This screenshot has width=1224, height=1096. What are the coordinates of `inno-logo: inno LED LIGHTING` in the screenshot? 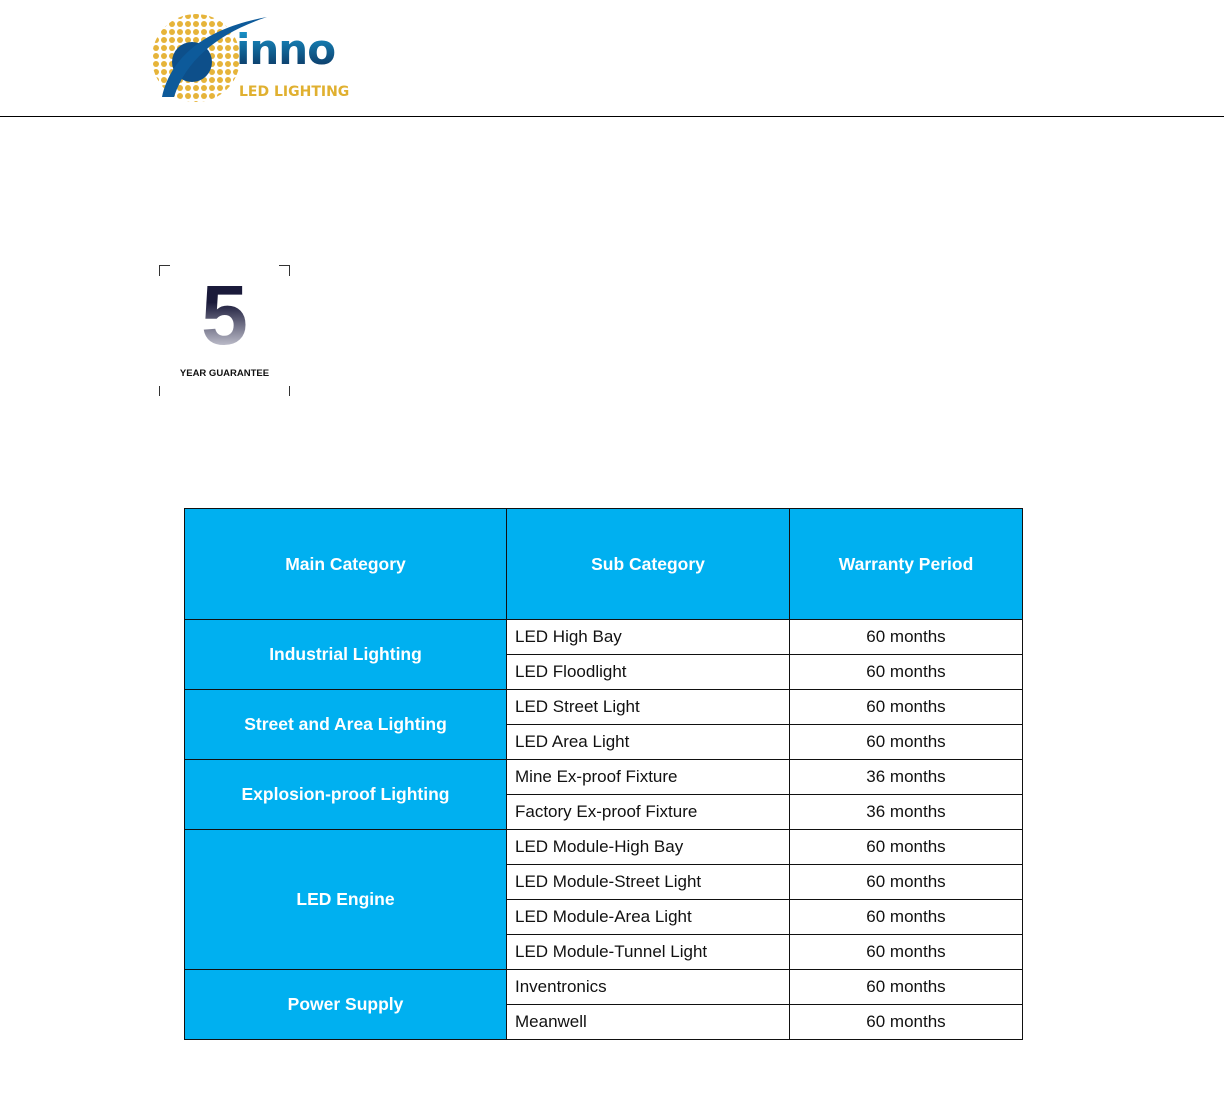 It's located at (259, 58).